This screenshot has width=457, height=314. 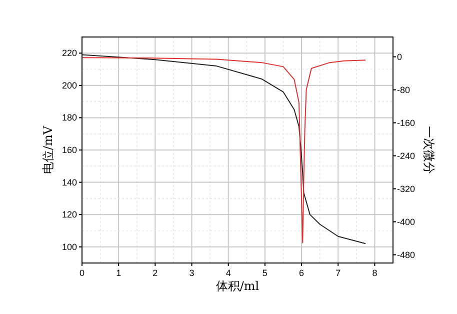 What do you see at coordinates (338, 273) in the screenshot?
I see `x-tick-label: 7` at bounding box center [338, 273].